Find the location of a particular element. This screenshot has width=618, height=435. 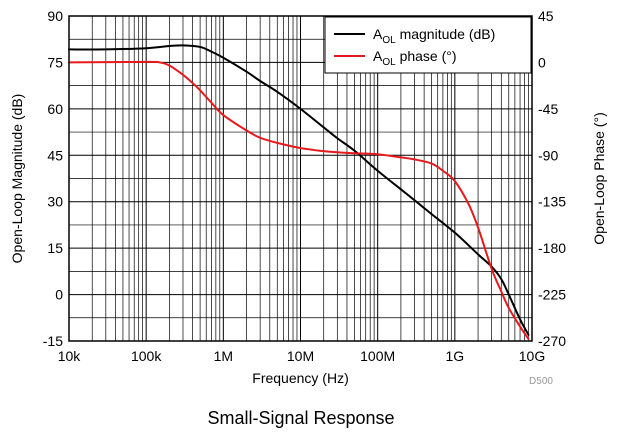

figure-caption: Small-Signal Response is located at coordinates (300, 418).